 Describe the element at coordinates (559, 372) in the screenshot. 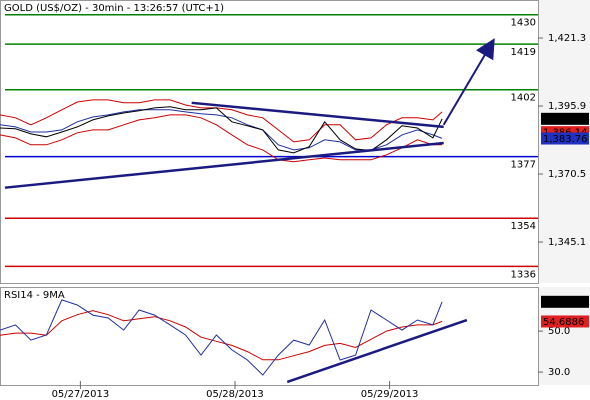

I see `y-tick-label: 30.0` at that location.